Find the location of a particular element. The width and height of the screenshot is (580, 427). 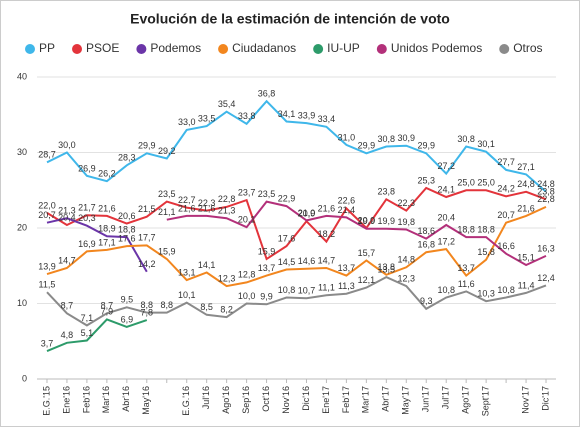

data-label: 13,5 is located at coordinates (387, 269).